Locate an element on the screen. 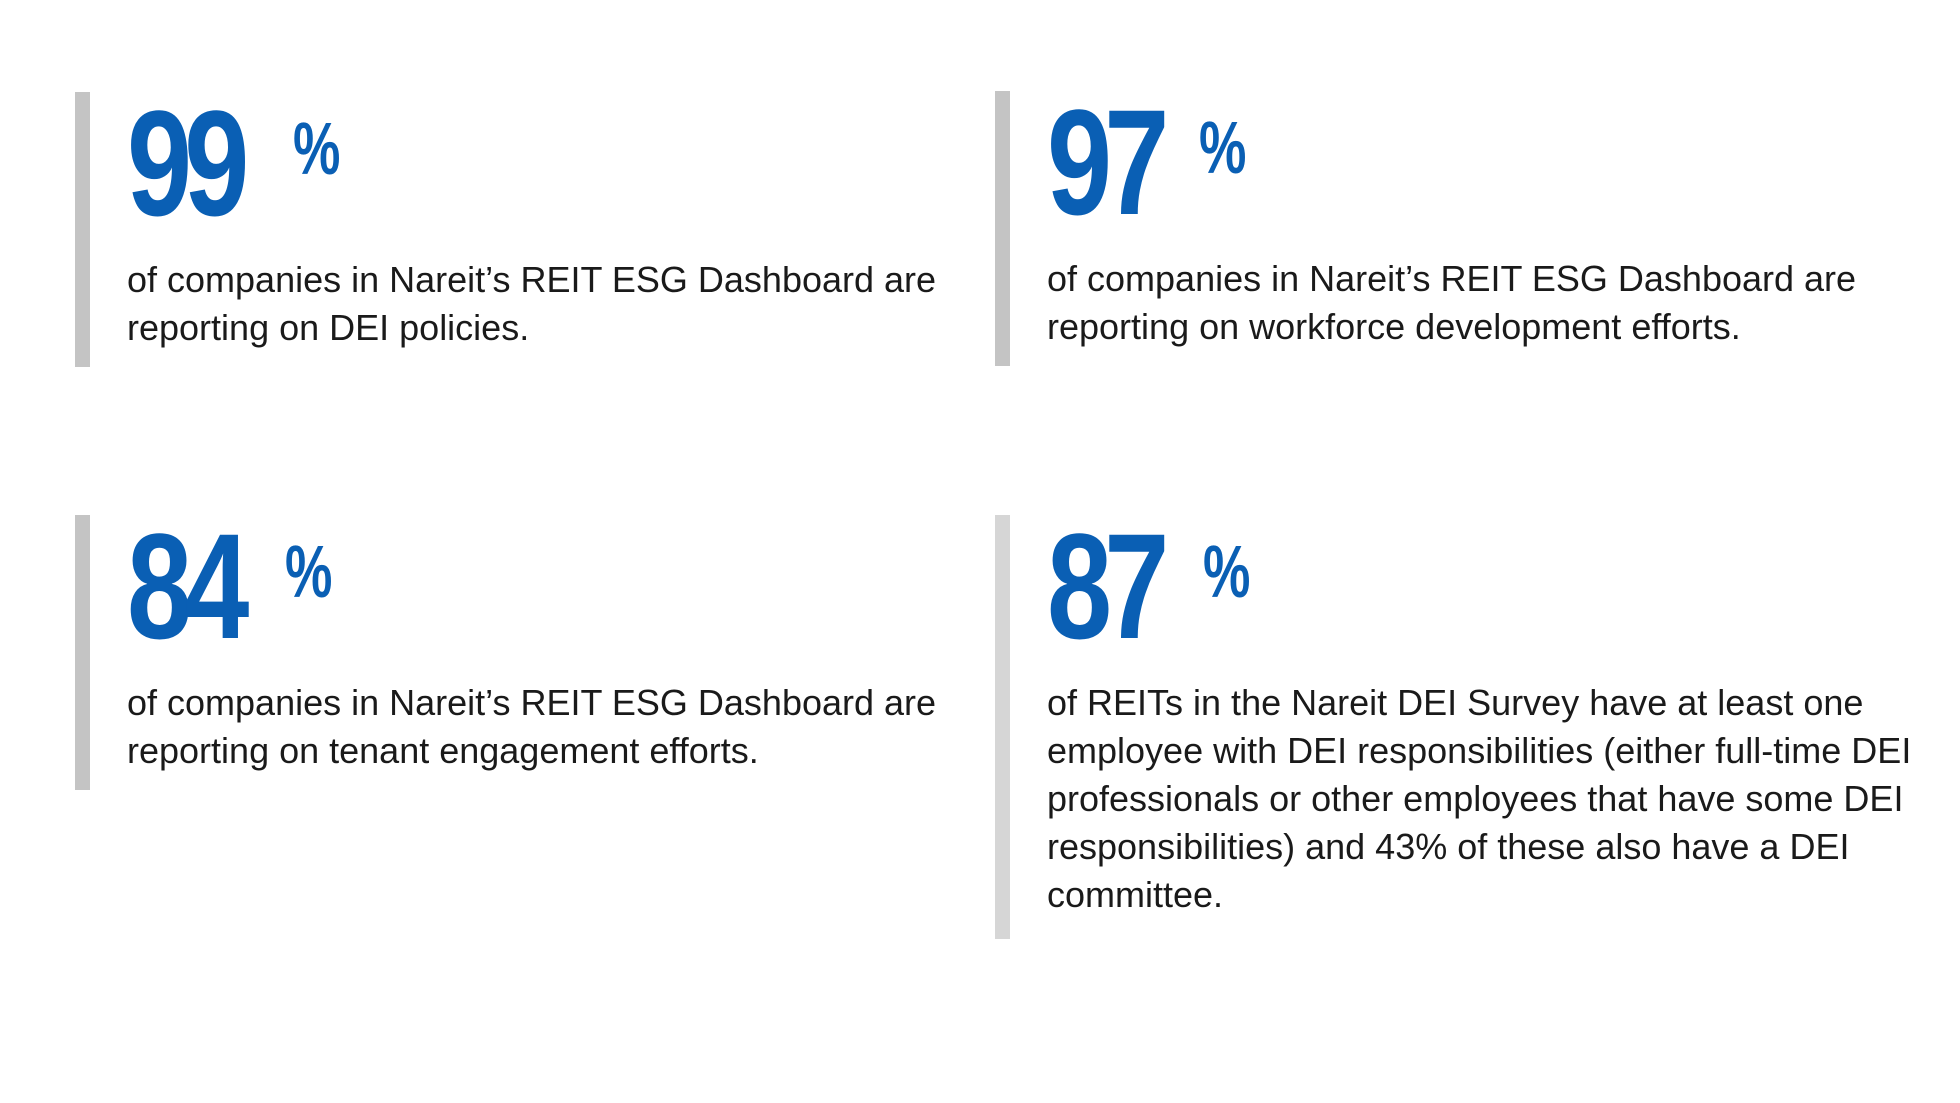 Image resolution: width=1960 pixels, height=1103 pixels. stat-number: 87 is located at coordinates (1108, 586).